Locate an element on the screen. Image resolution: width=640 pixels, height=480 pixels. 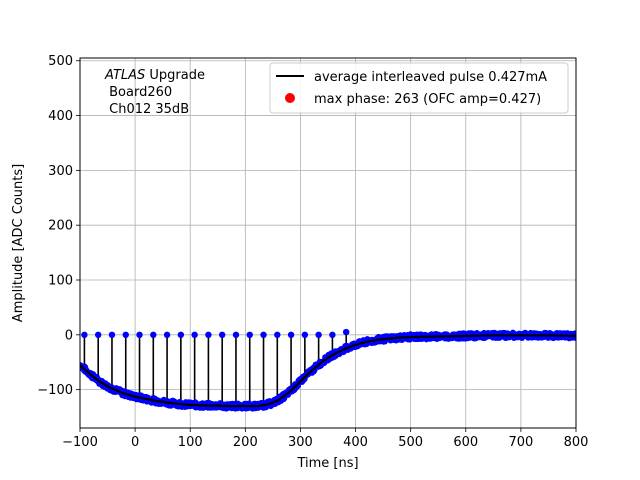
average-pulse-line is located at coordinates (328, 371).